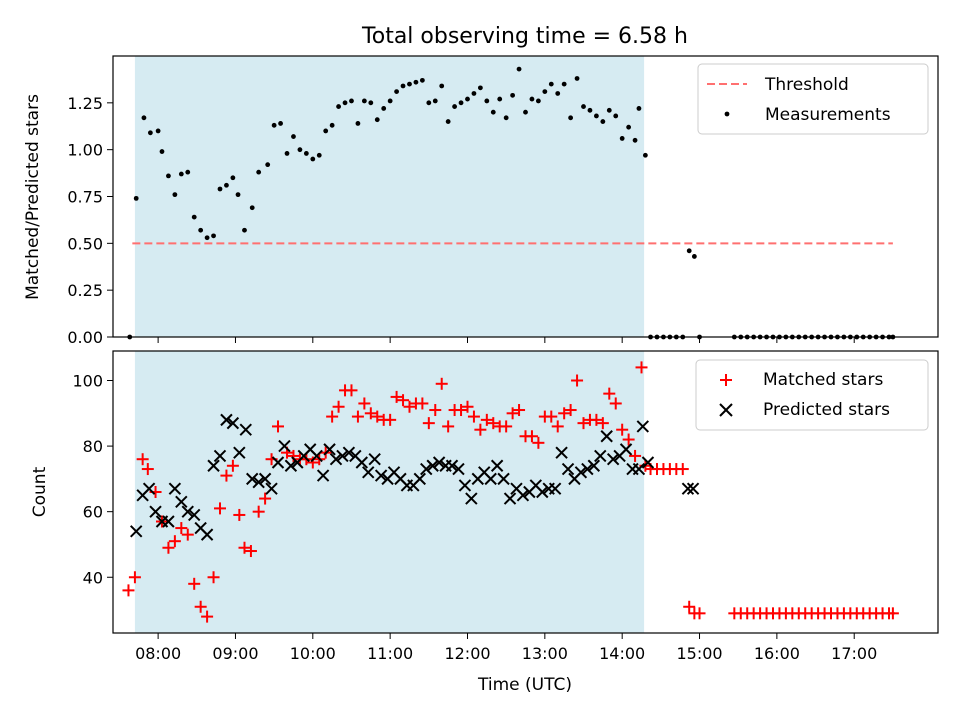 This screenshot has height=720, width=960. What do you see at coordinates (826, 410) in the screenshot?
I see `legend-predicted-label: Predicted stars` at bounding box center [826, 410].